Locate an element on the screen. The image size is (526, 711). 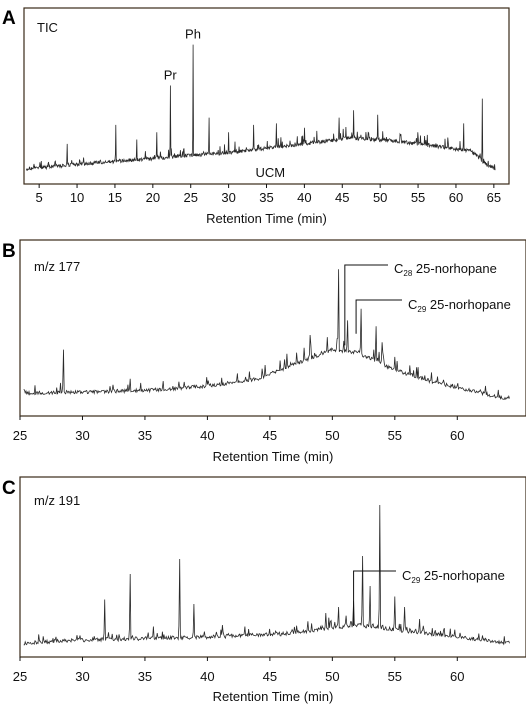
x-tick-label: 65 is located at coordinates (494, 197).